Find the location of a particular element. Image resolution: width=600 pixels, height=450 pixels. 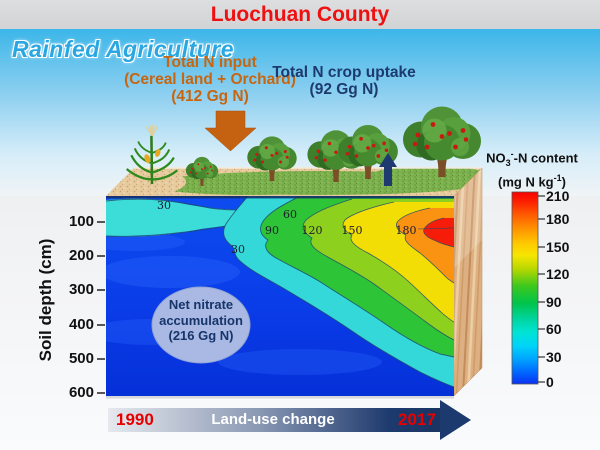

colorbar-tick-0: 0 is located at coordinates (550, 382).